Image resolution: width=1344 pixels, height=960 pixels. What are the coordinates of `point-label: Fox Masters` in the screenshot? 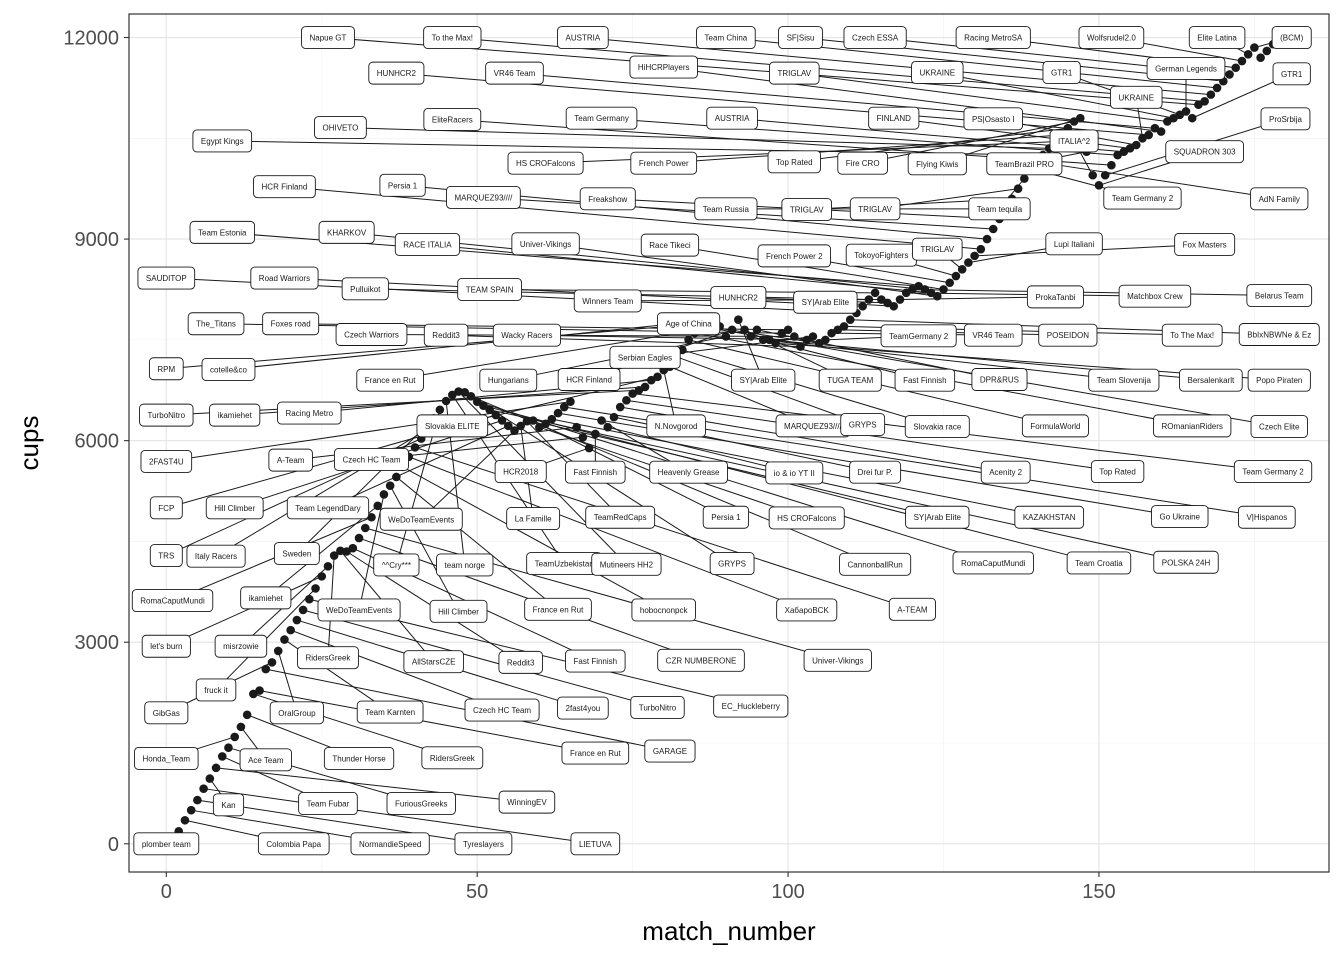 It's located at (1205, 244).